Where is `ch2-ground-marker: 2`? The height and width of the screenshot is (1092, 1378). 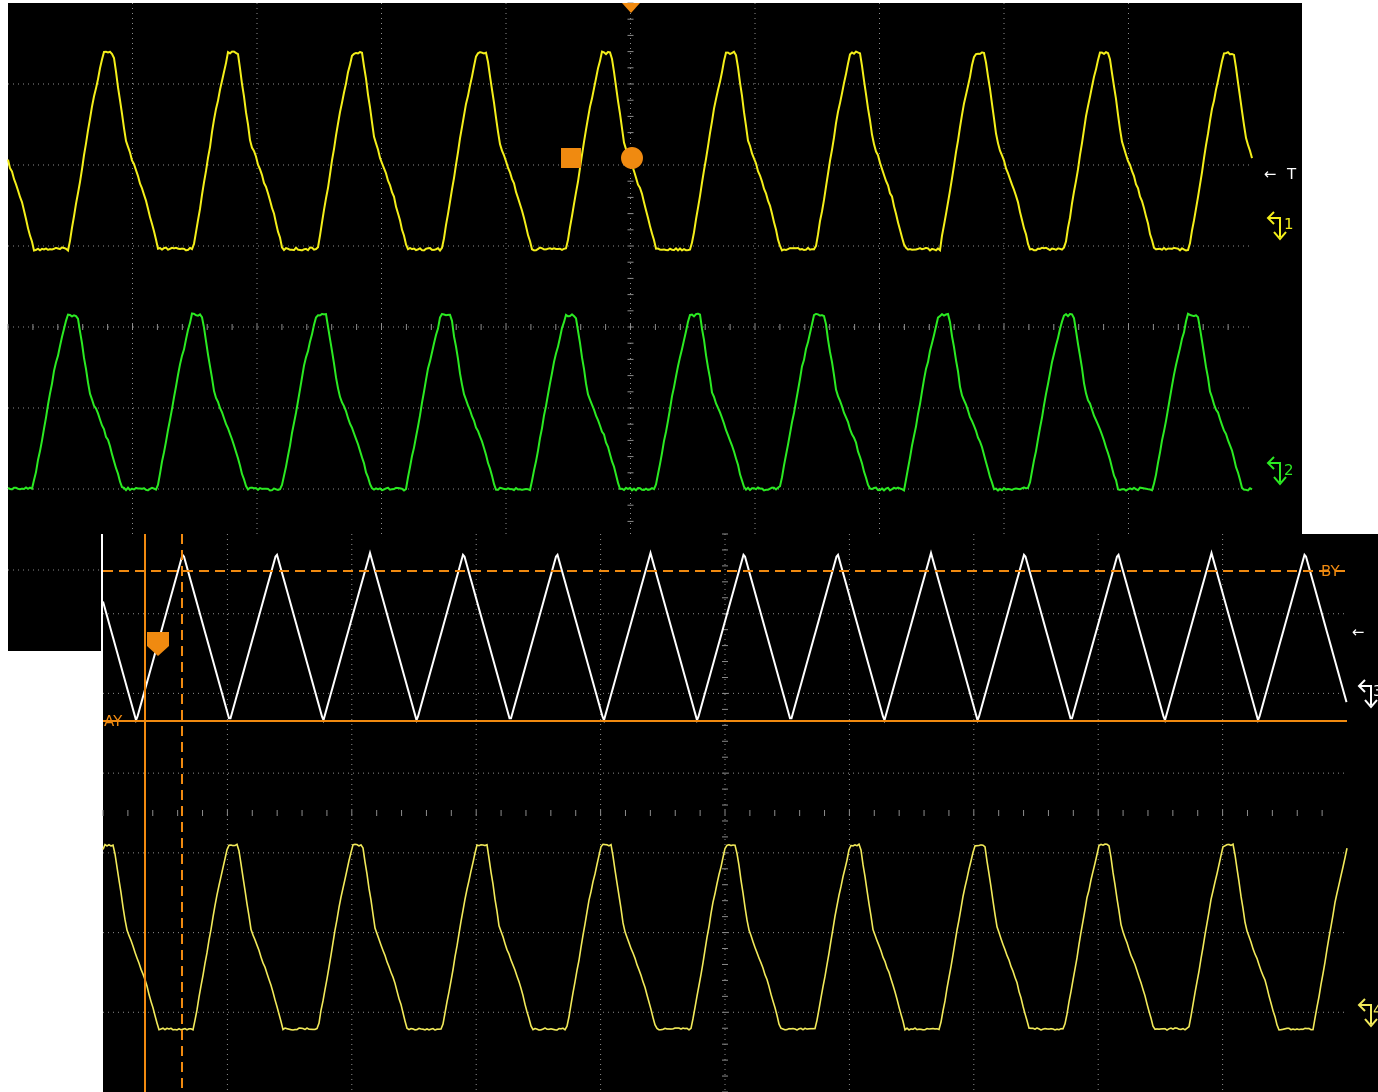
ch2-ground-marker: 2 is located at coordinates (1280, 471).